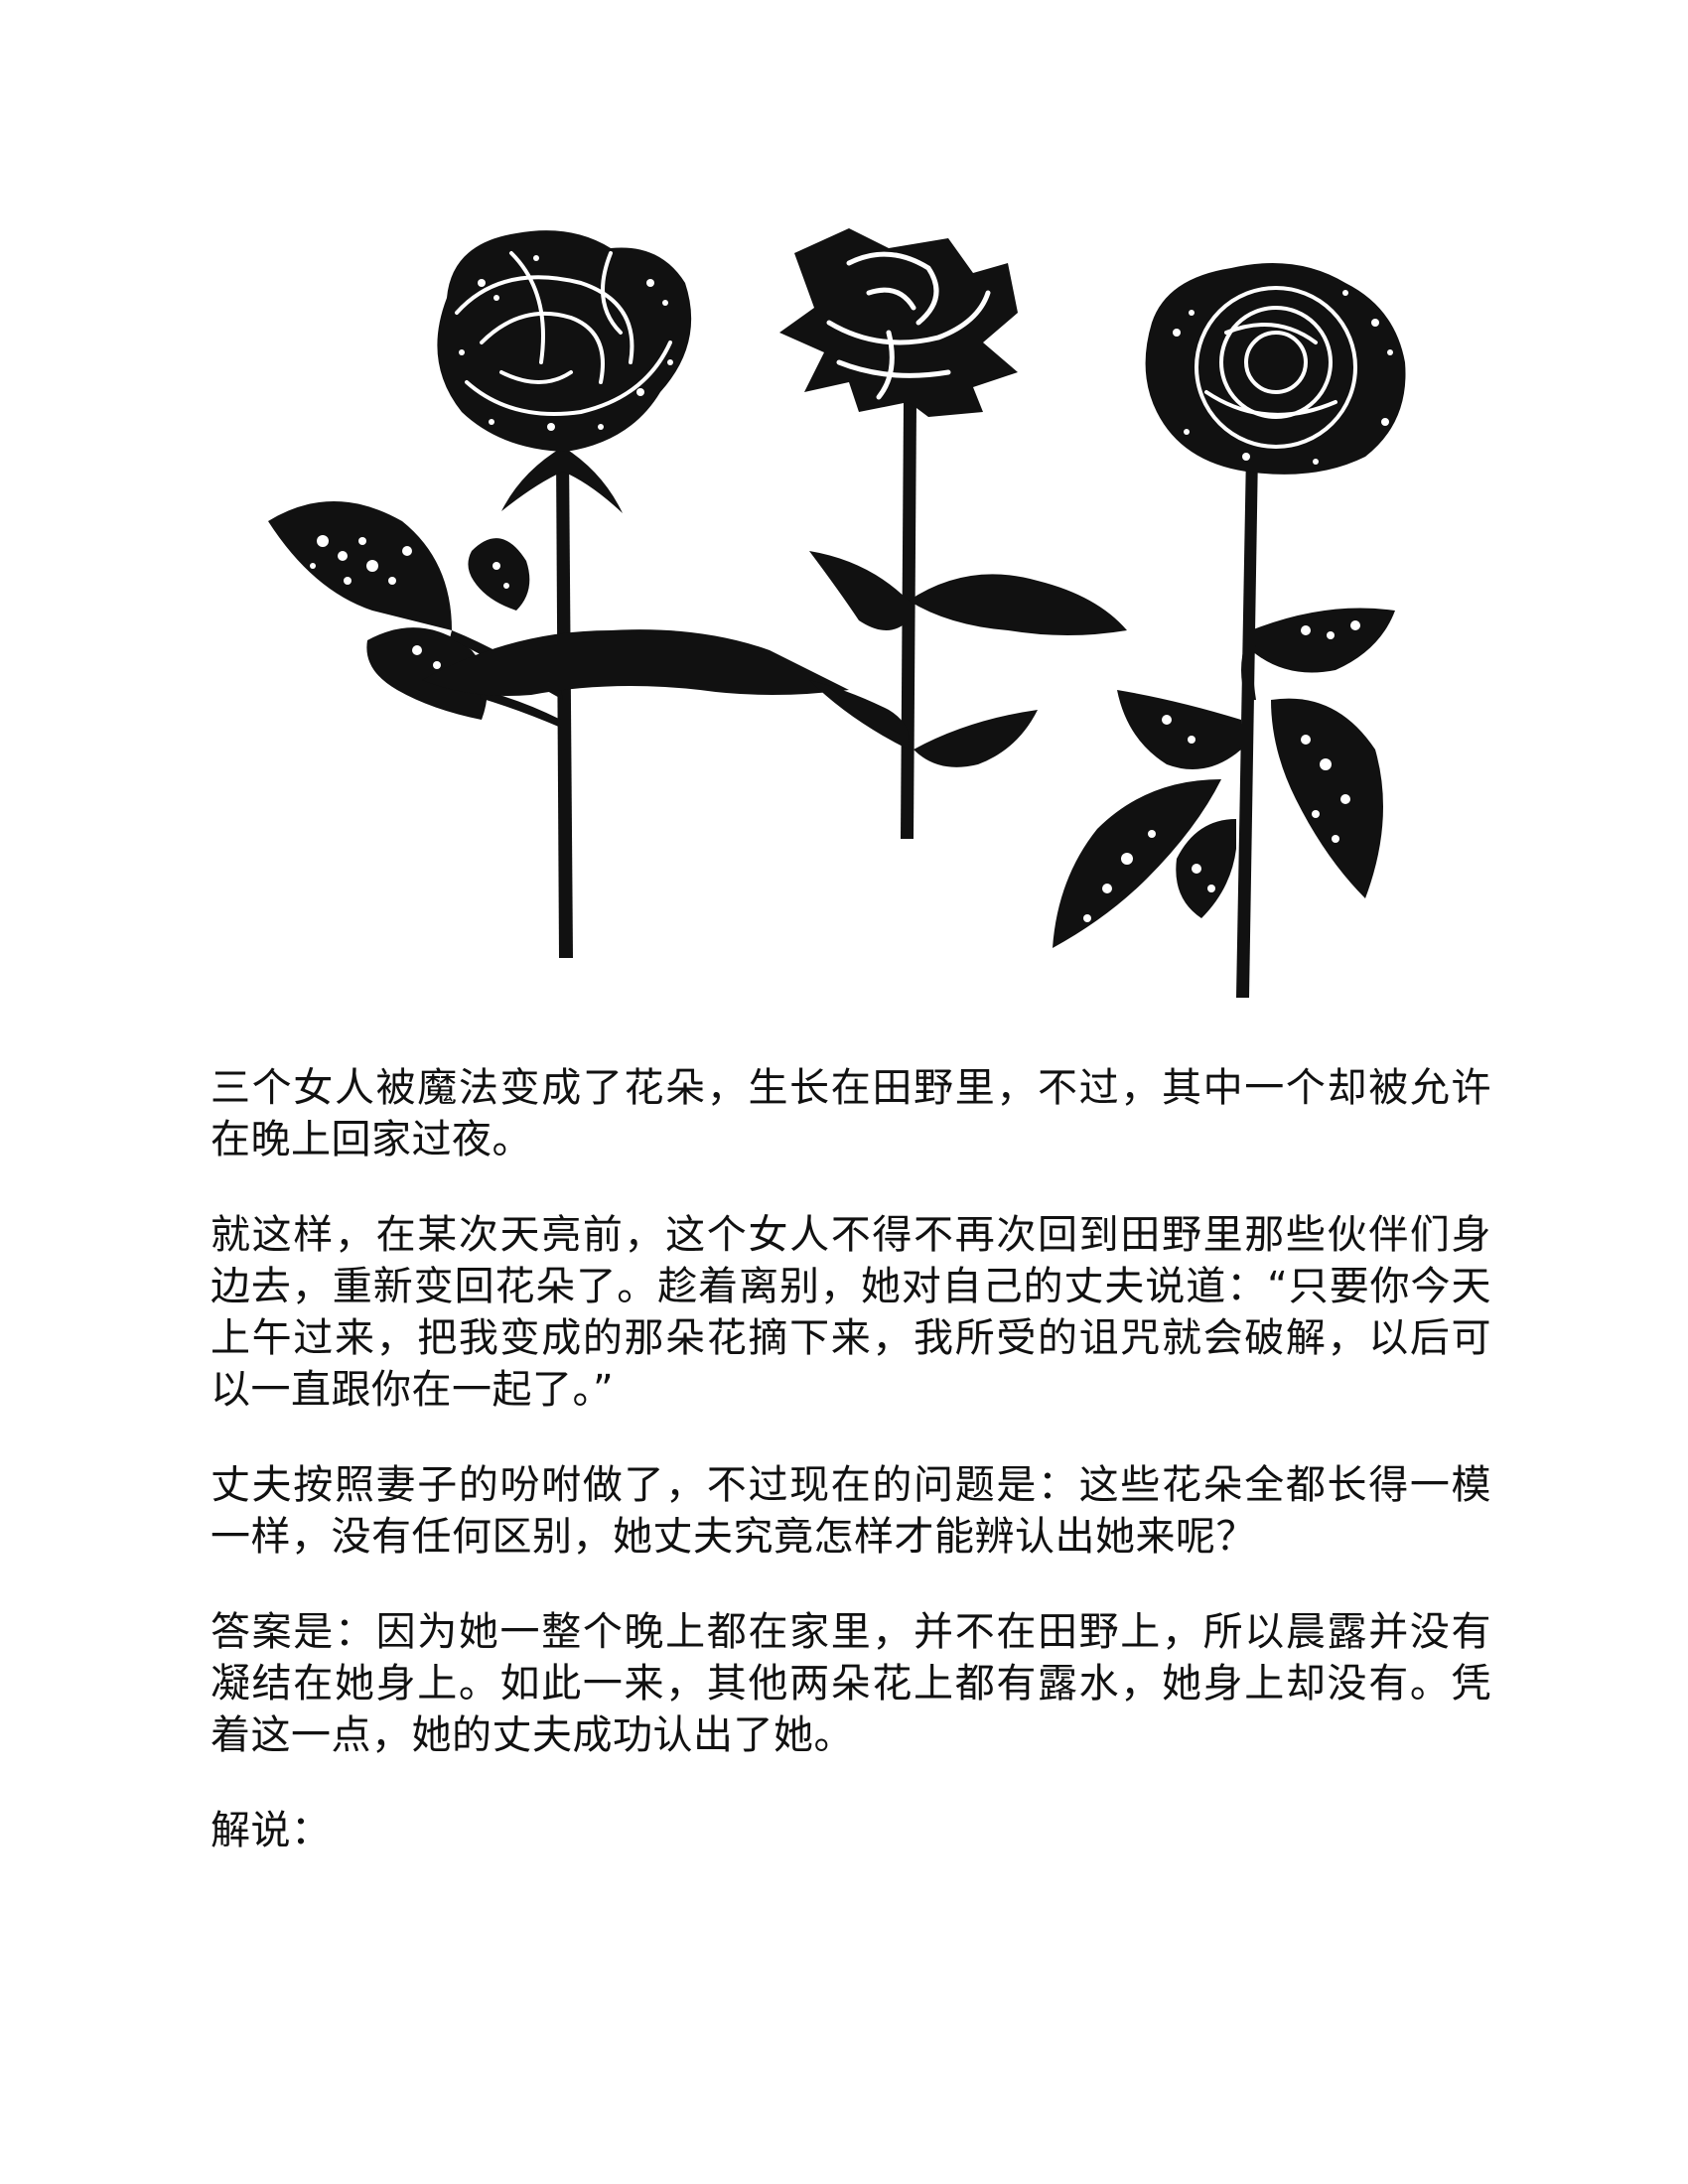 Image resolution: width=1688 pixels, height=2184 pixels. What do you see at coordinates (1229, 630) in the screenshot?
I see `right-rose` at bounding box center [1229, 630].